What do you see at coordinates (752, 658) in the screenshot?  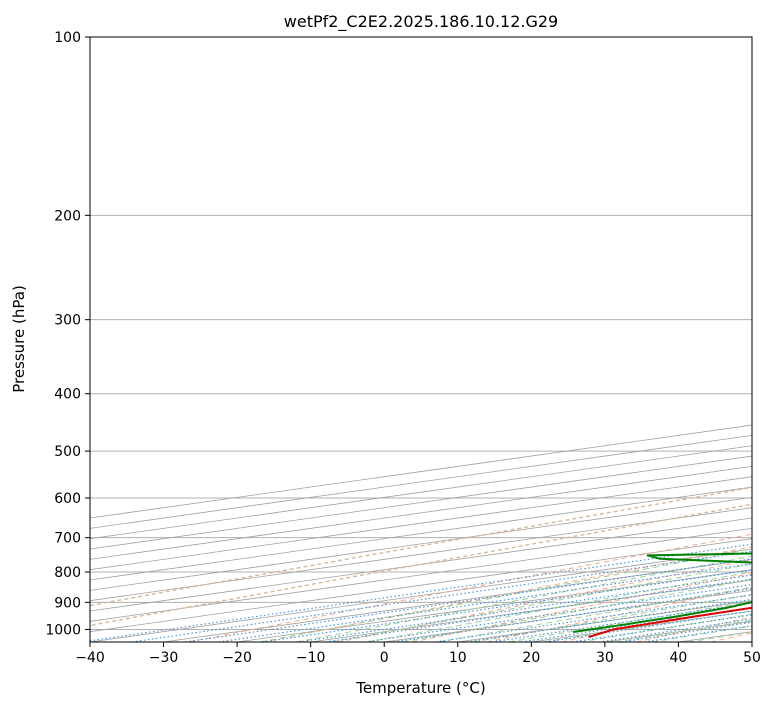 I see `x-tick-label: 50` at bounding box center [752, 658].